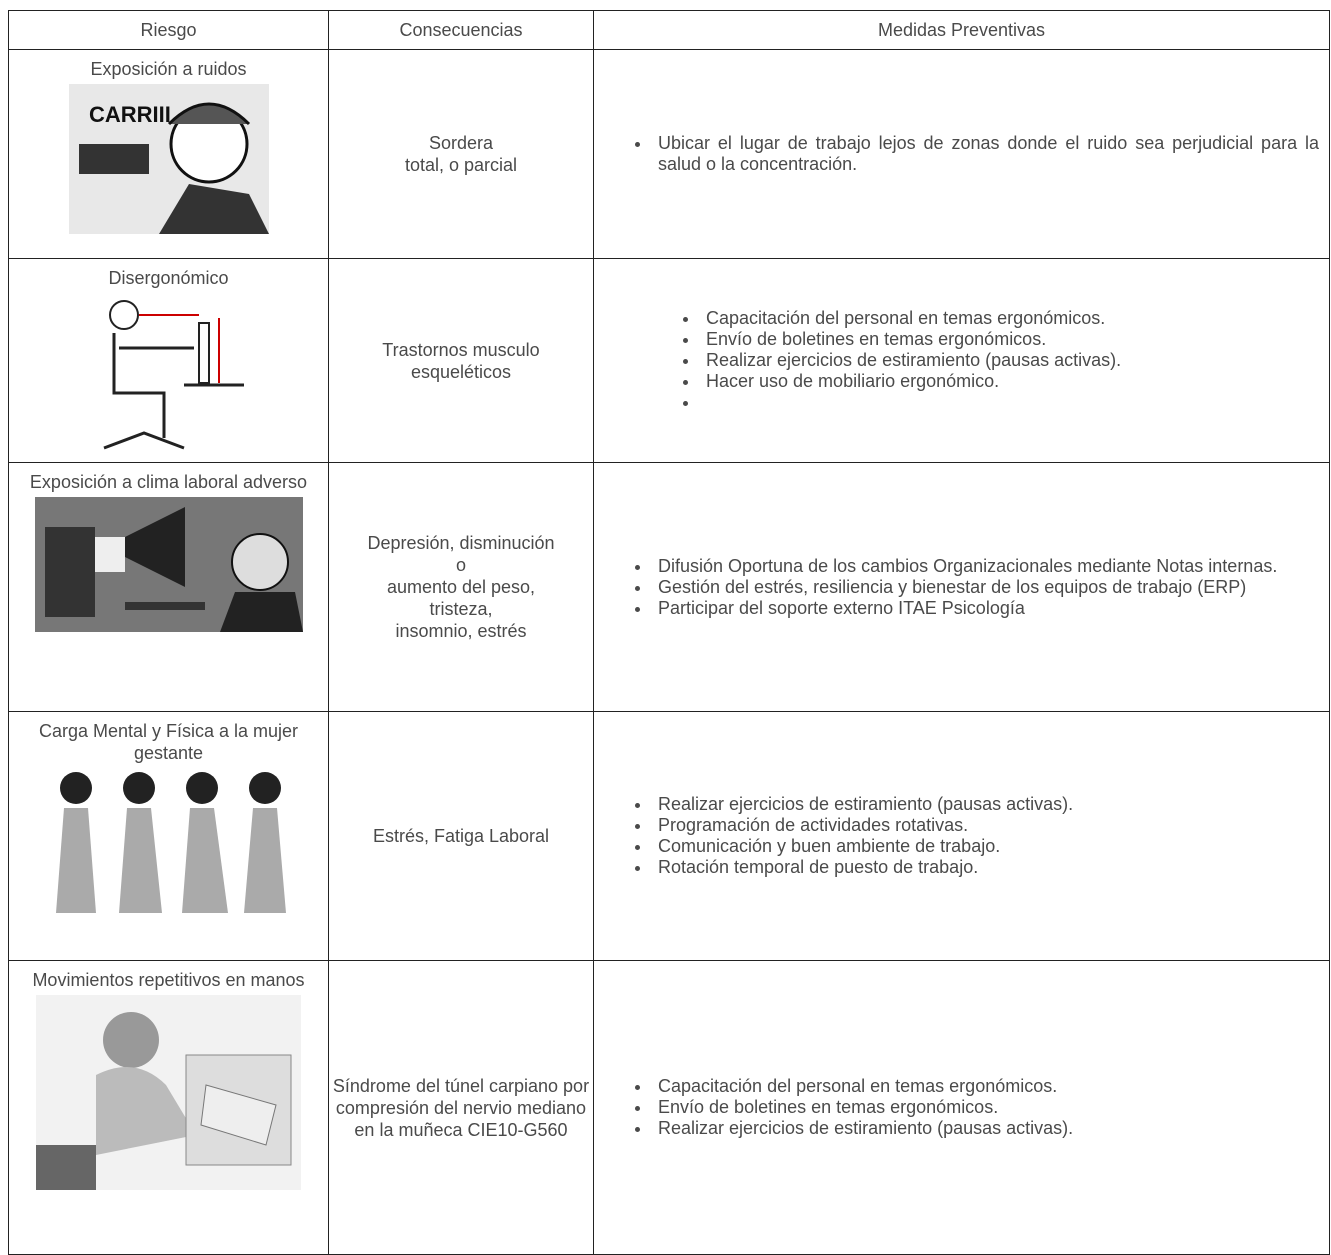 Image resolution: width=1331 pixels, height=1255 pixels. Describe the element at coordinates (130, 114) in the screenshot. I see `svg-text: CARRIII` at that location.